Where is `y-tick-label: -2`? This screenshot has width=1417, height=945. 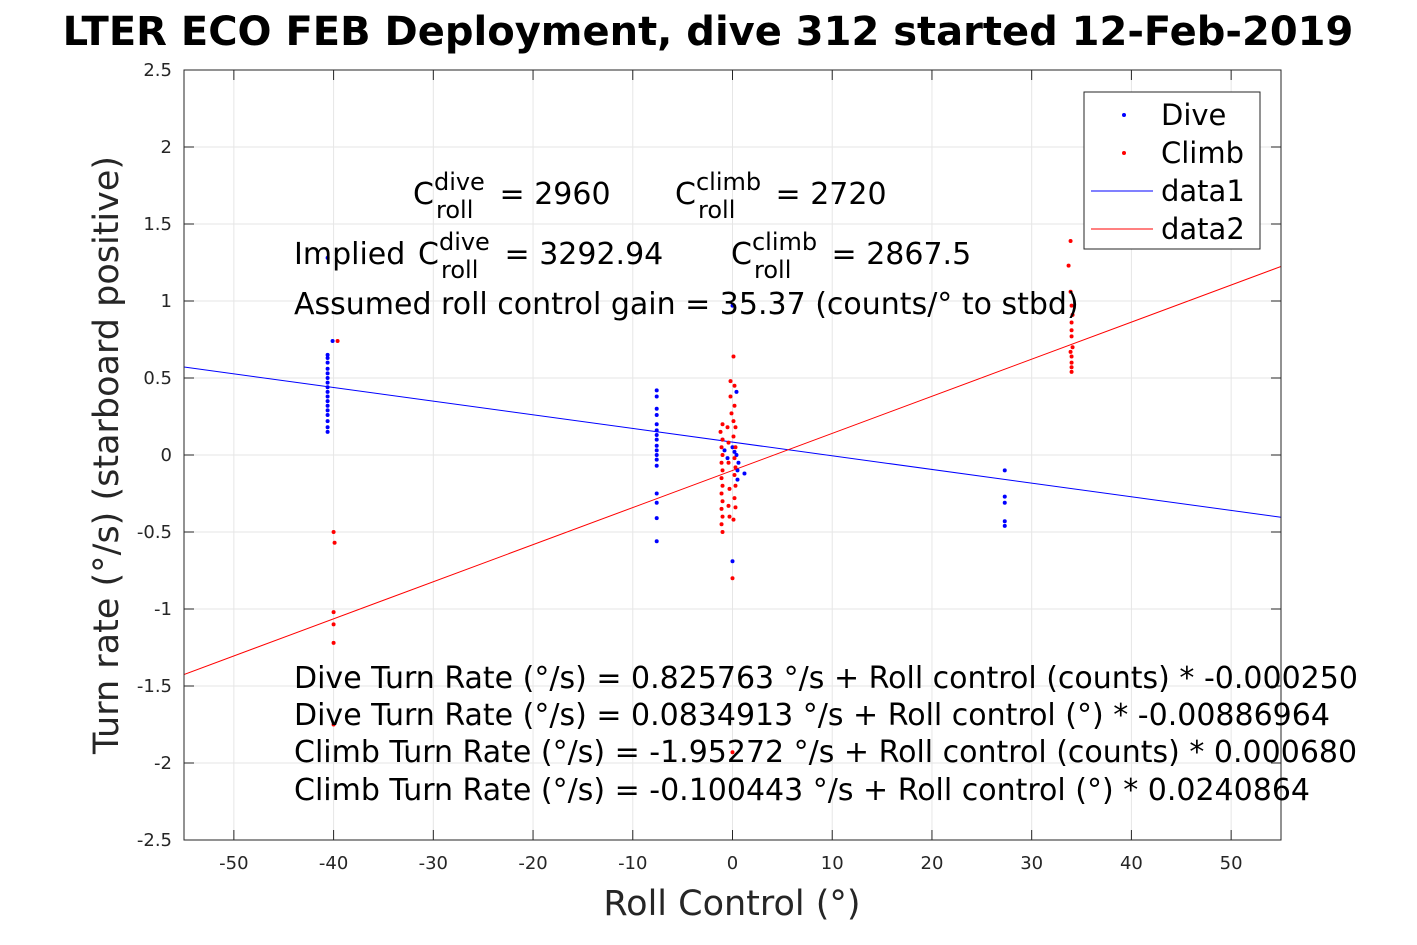 y-tick-label: -2 is located at coordinates (163, 763).